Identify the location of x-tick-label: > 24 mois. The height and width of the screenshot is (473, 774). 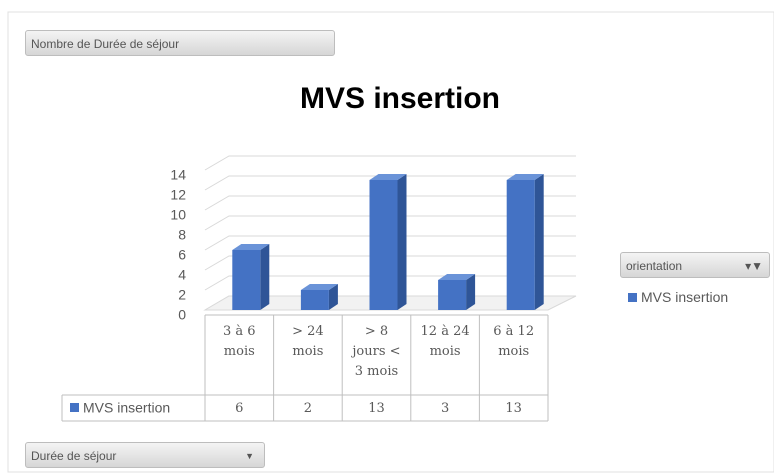
(308, 341).